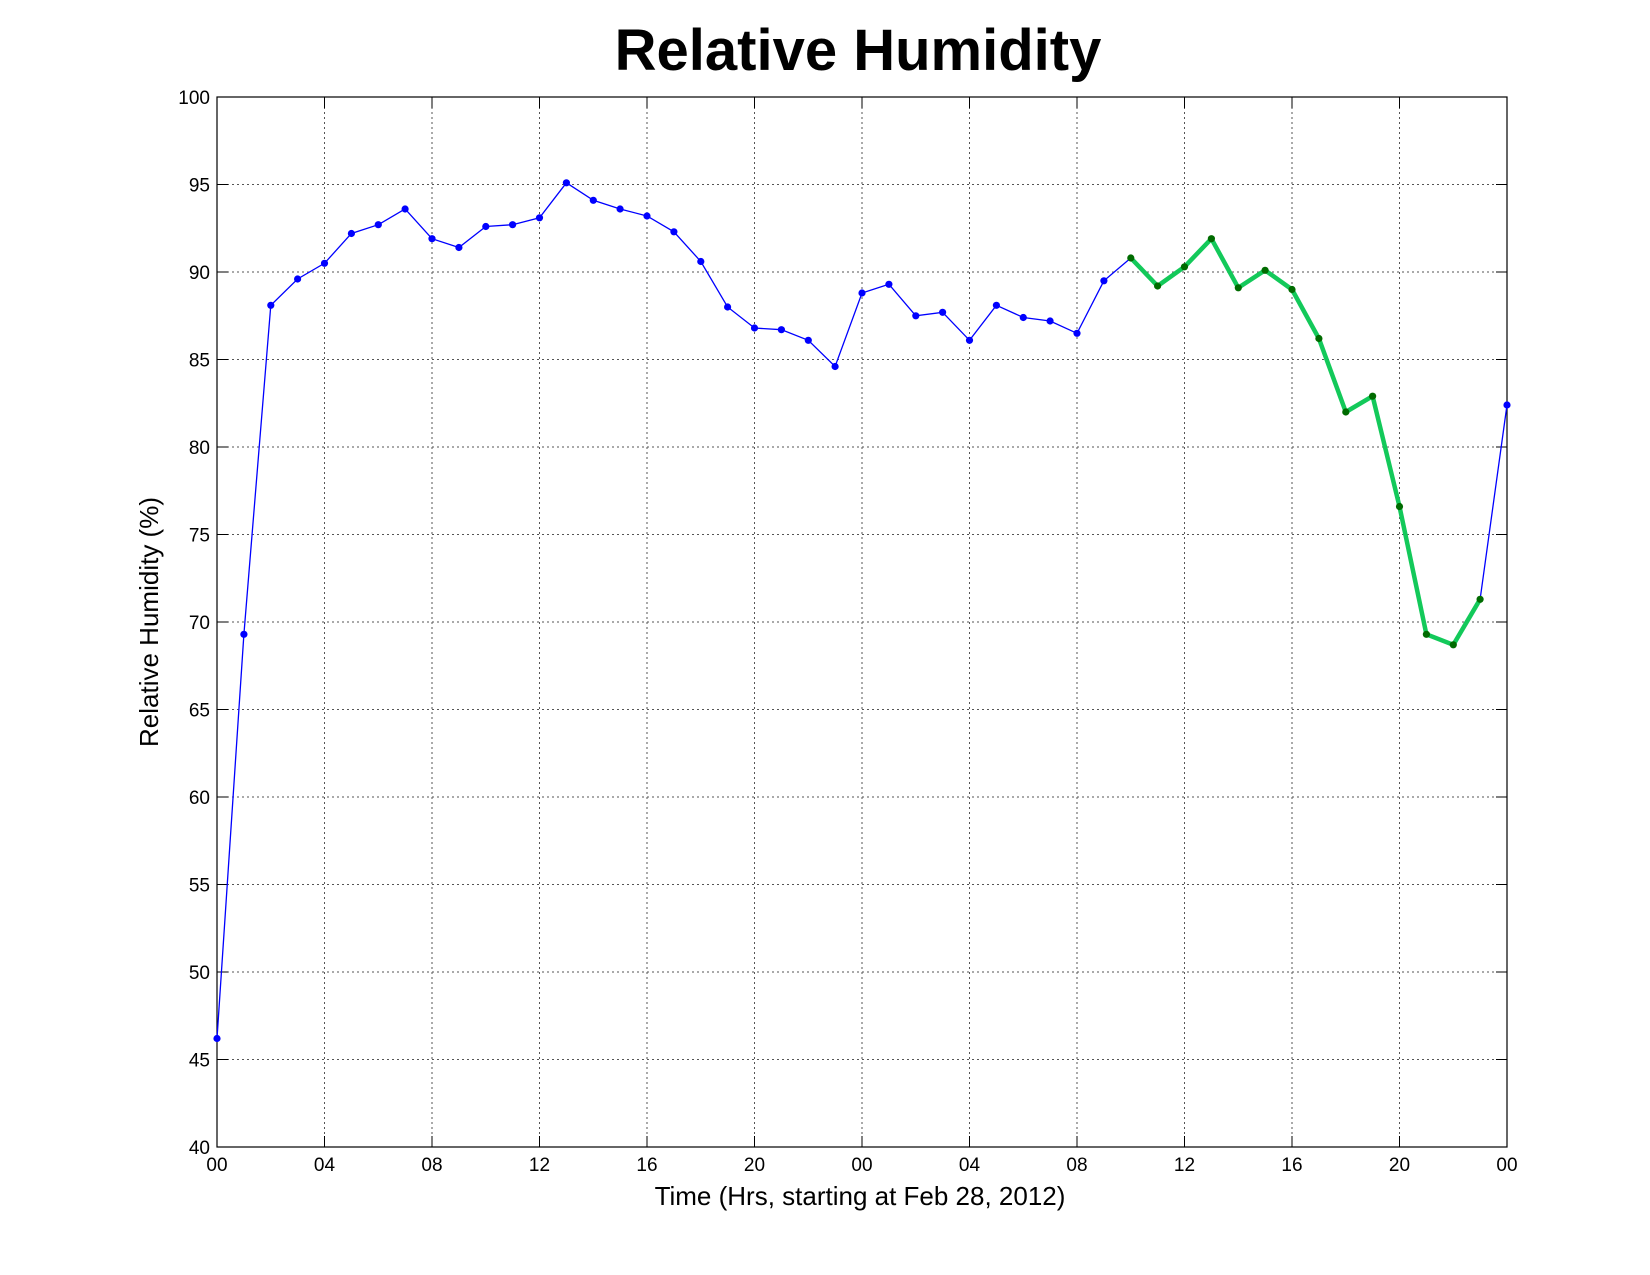 The image size is (1650, 1275). I want to click on y-tick-label: 60, so click(199, 798).